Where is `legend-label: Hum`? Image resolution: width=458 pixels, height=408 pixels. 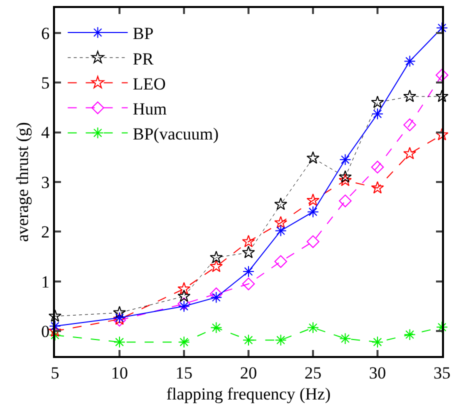 legend-label: Hum is located at coordinates (149, 108).